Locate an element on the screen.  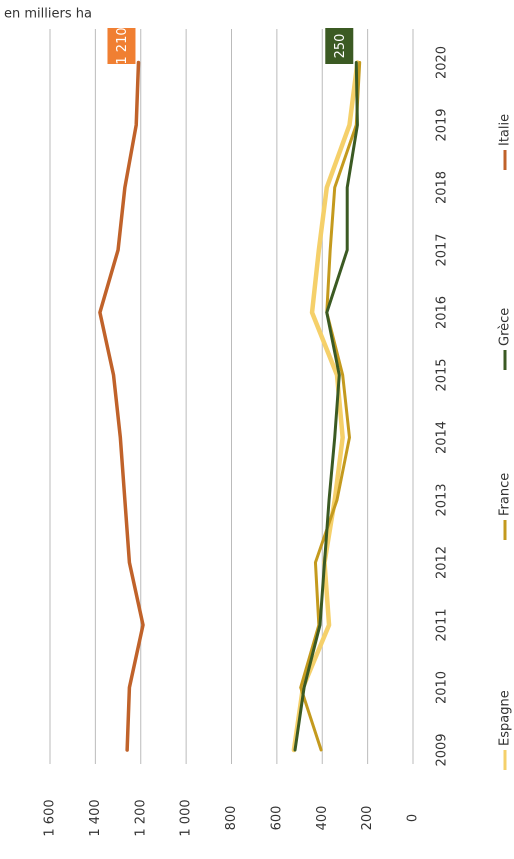
legend-label: France is located at coordinates (505, 494).